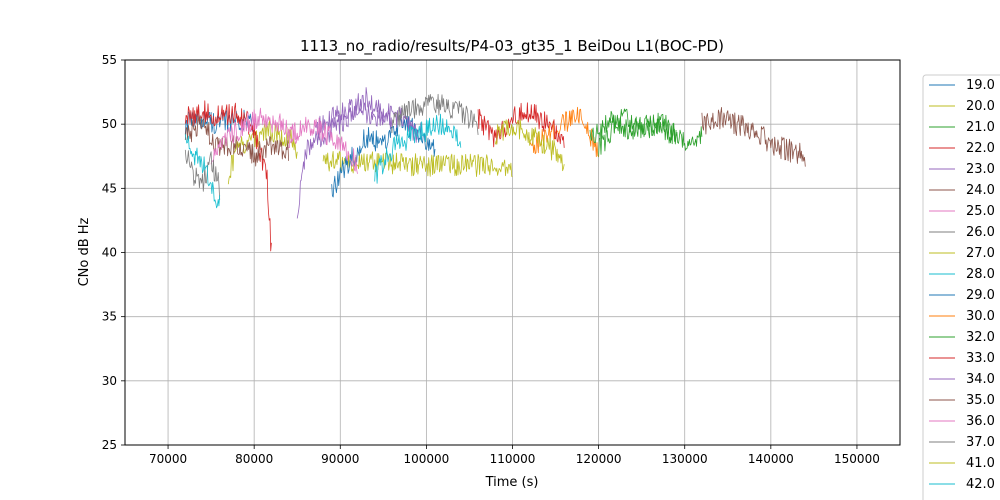 Image resolution: width=1000 pixels, height=500 pixels. I want to click on y-axis-ticks: 25 30 35 40 45 50 55, so click(113, 252).